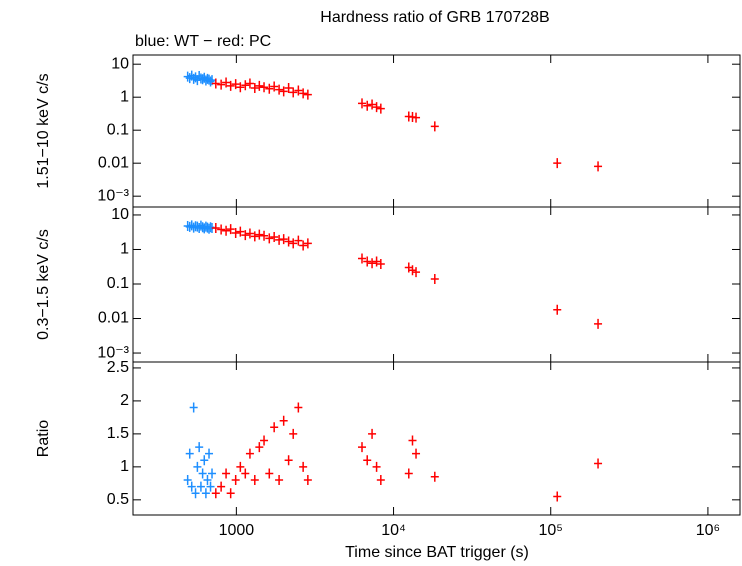 This screenshot has width=742, height=566. Describe the element at coordinates (203, 41) in the screenshot. I see `chart-subtitle: blue: WT − red: PC` at that location.